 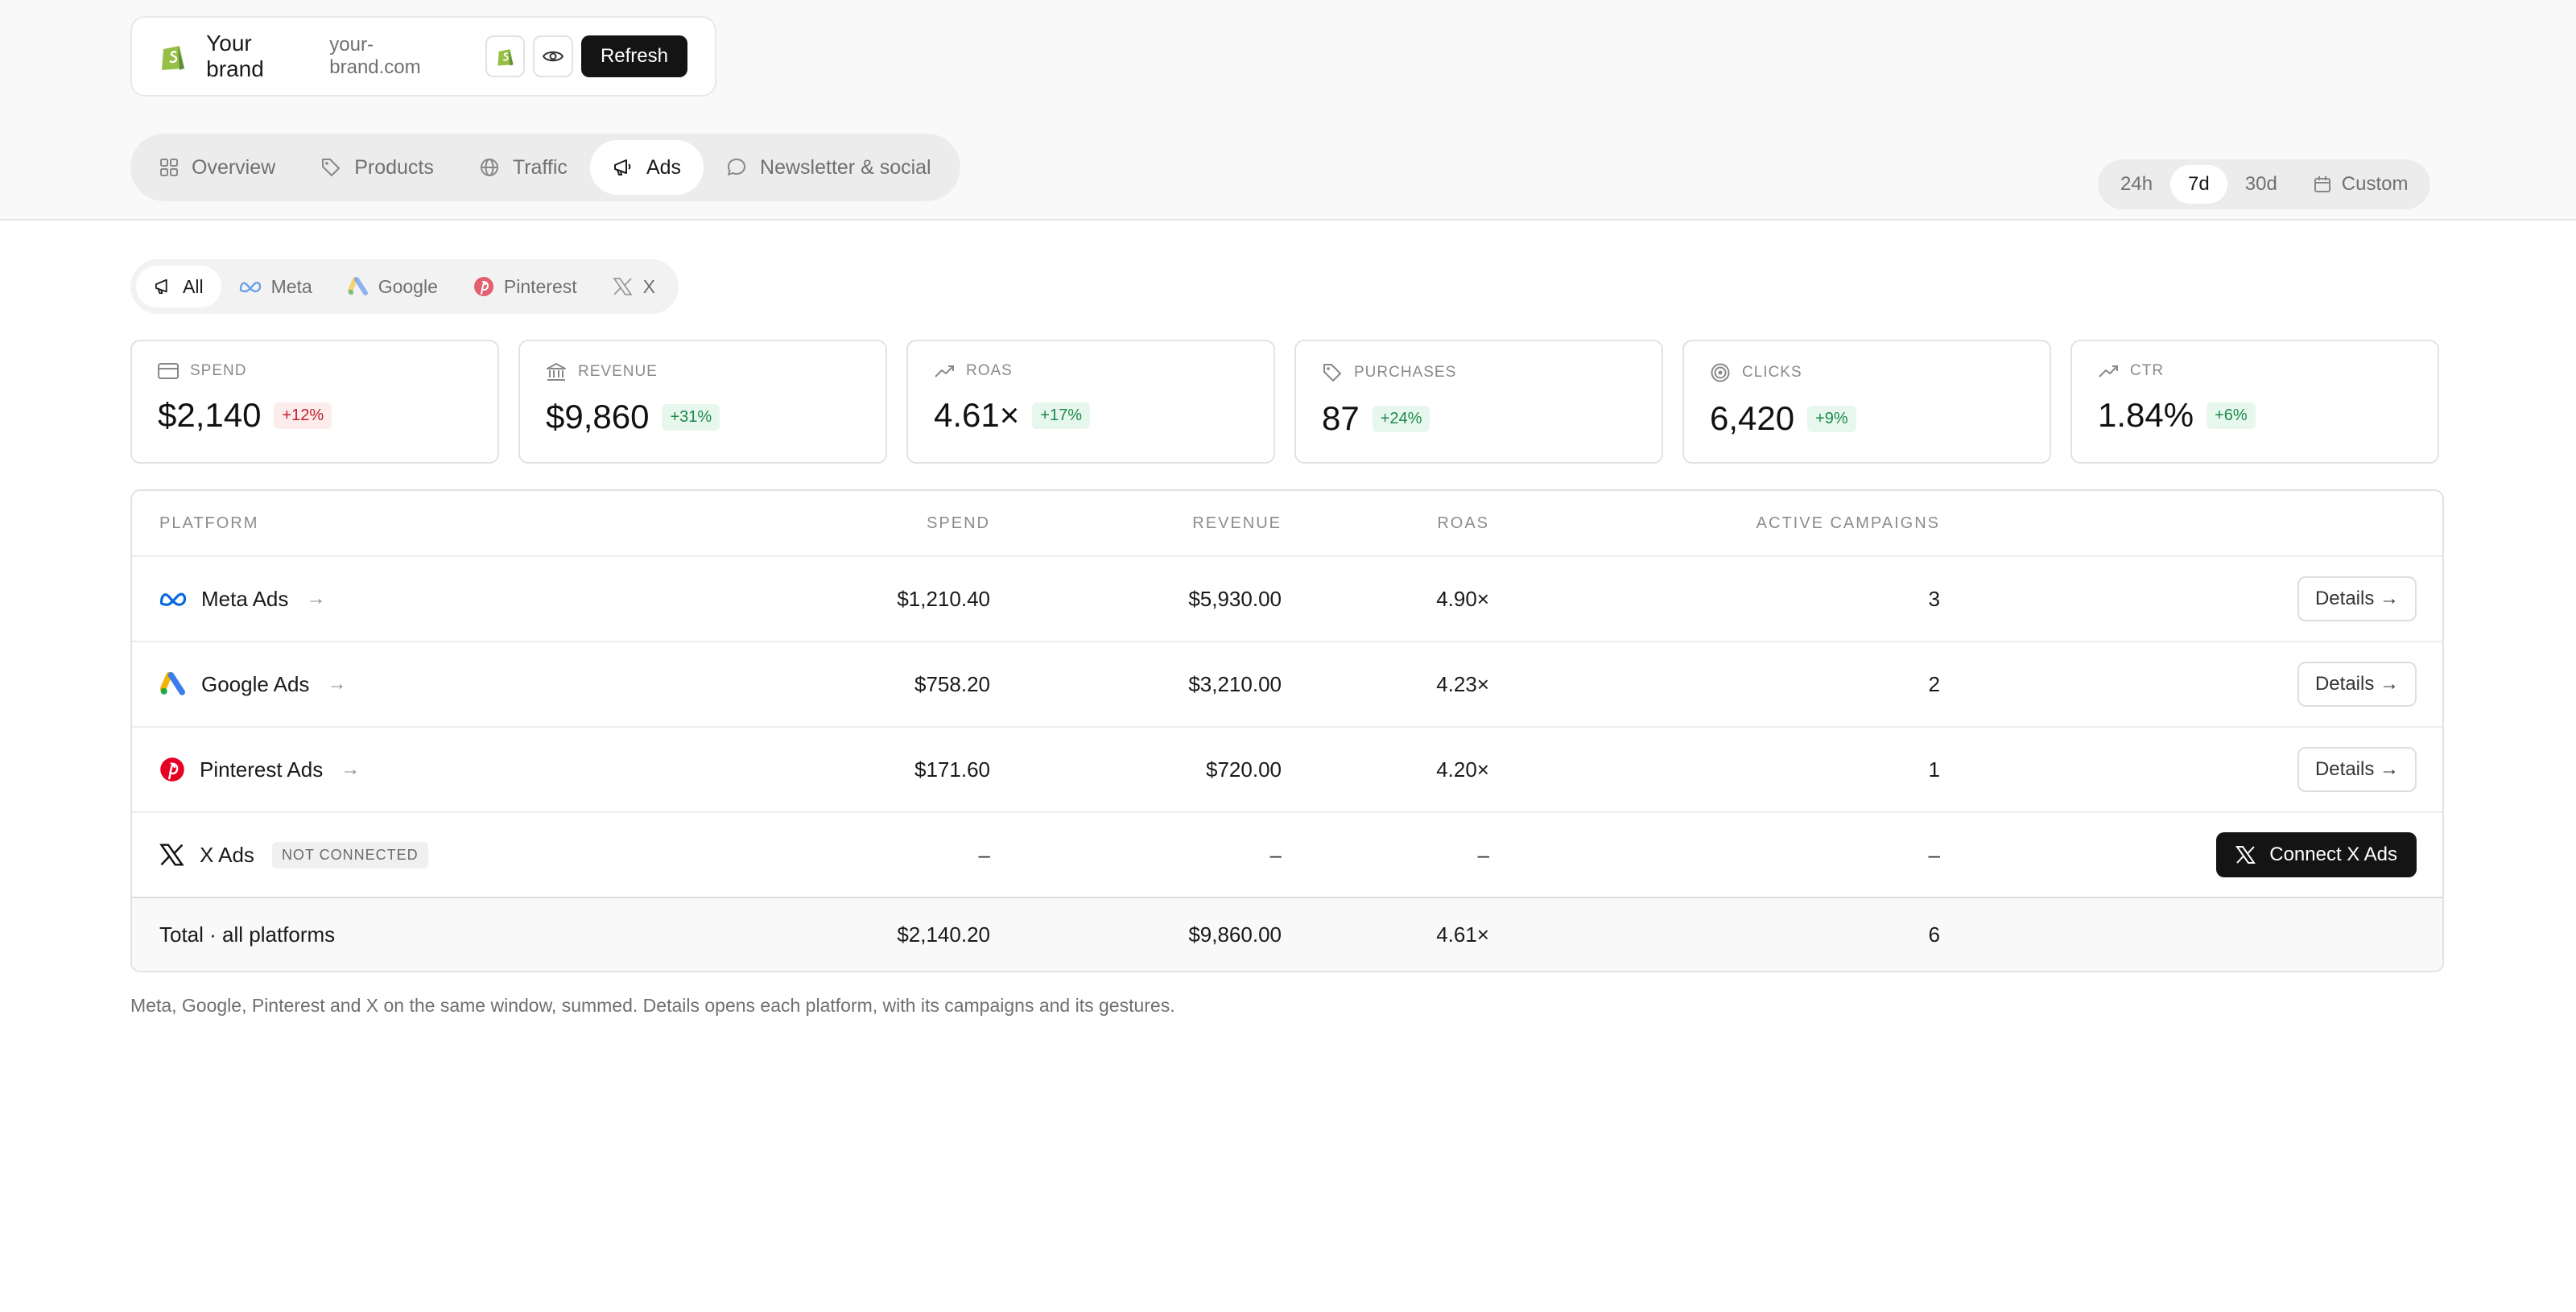 I want to click on filter-x: X, so click(x=634, y=286).